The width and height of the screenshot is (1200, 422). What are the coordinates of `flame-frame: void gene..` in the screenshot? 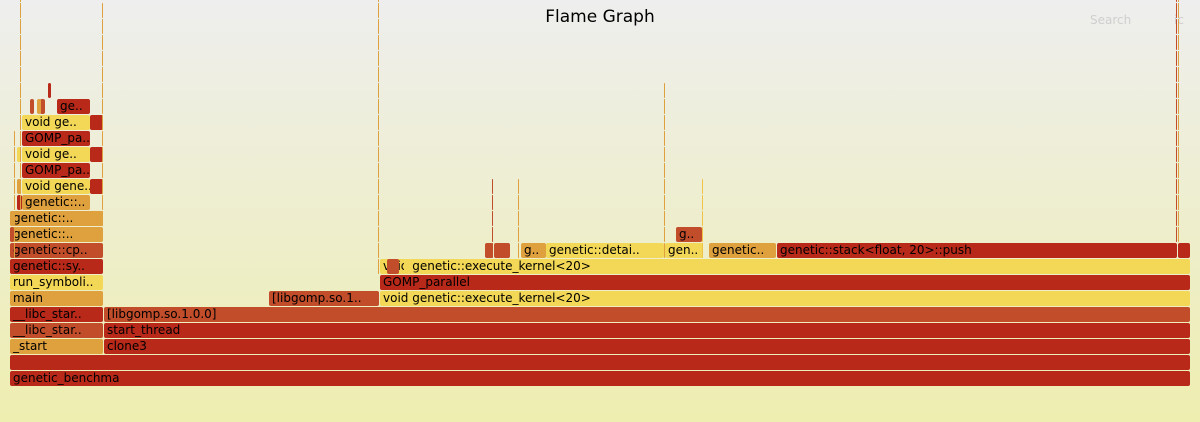 It's located at (56, 186).